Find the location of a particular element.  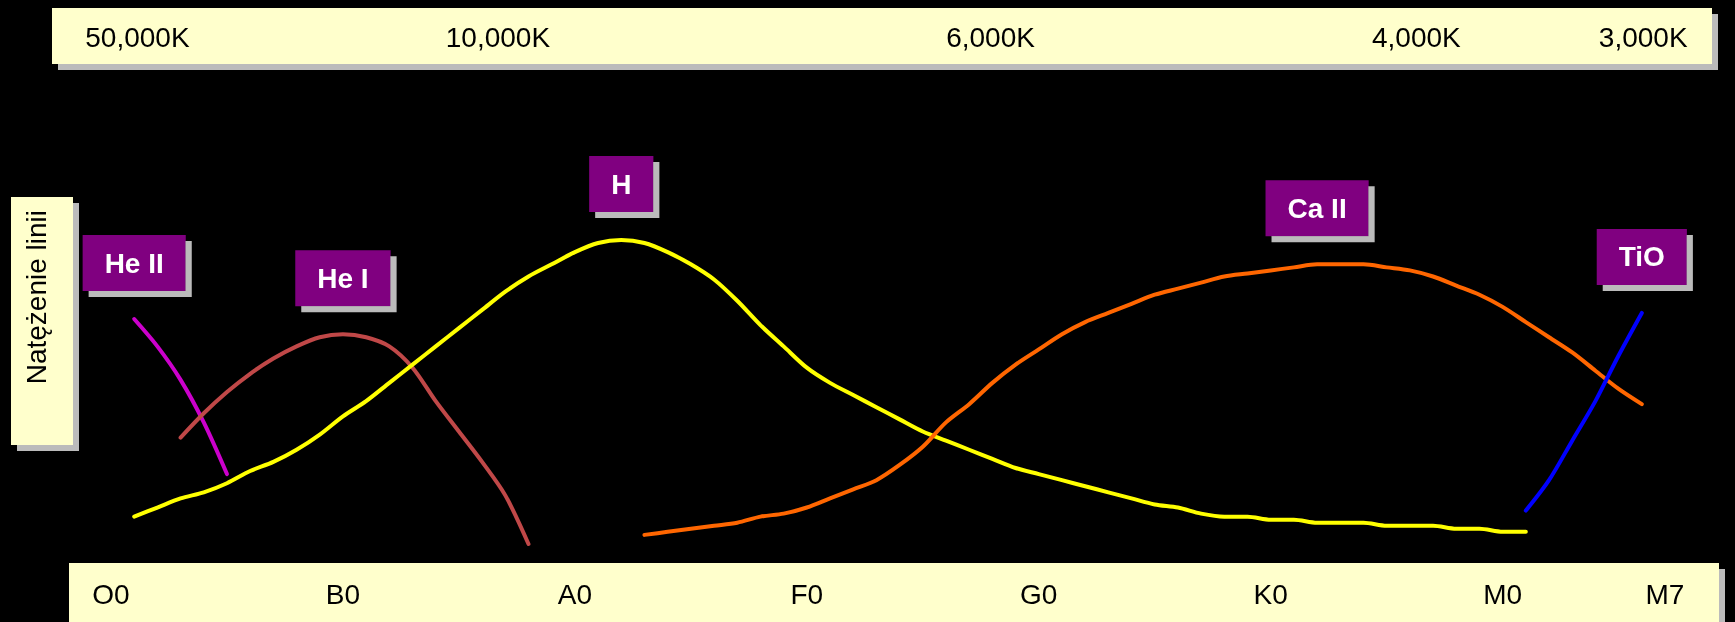

text: 4,000K is located at coordinates (1416, 37).